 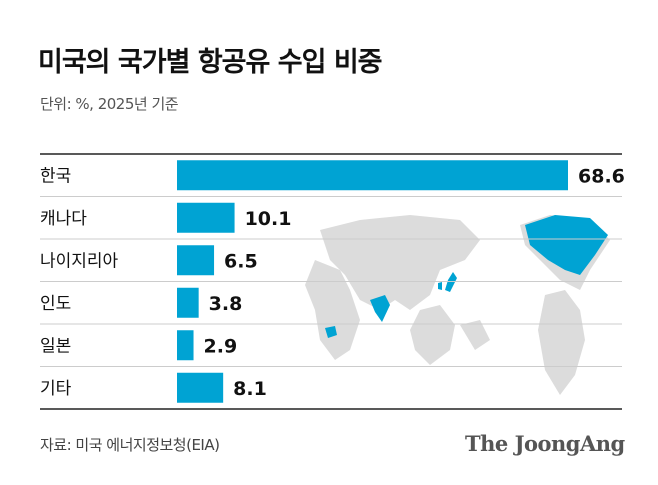 I want to click on value-label: 6.5, so click(x=241, y=261).